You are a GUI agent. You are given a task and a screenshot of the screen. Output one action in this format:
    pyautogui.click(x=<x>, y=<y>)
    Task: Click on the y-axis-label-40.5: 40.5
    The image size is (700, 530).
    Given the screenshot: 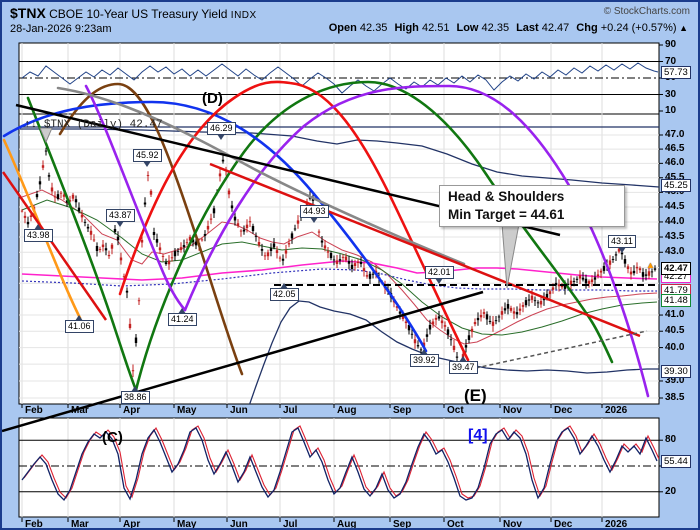 What is the action you would take?
    pyautogui.click(x=675, y=331)
    